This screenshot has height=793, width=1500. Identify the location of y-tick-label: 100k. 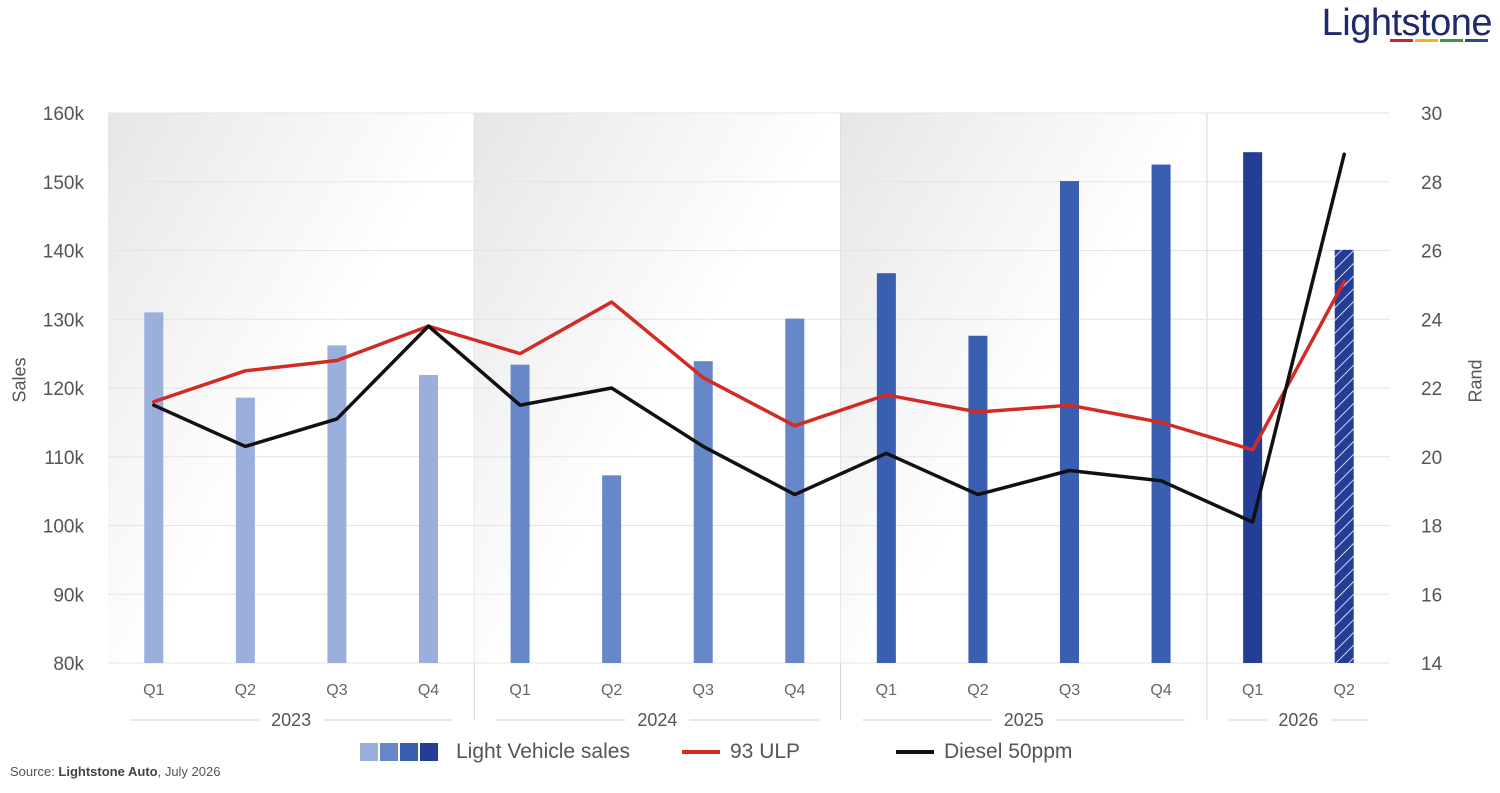
(64, 527).